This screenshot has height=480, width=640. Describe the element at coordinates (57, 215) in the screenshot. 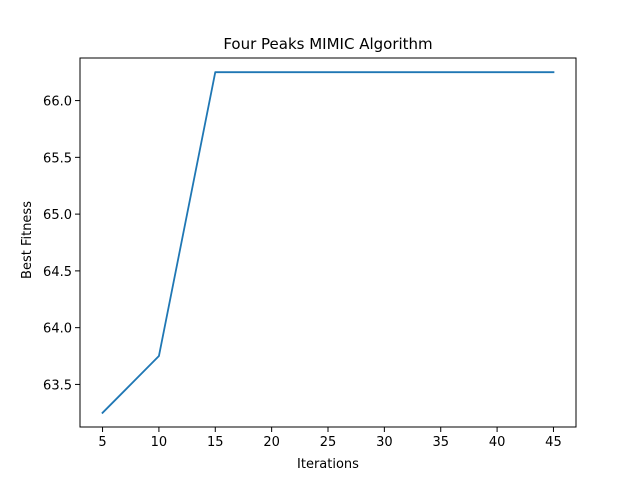

I see `y-tick-label: 65.0` at that location.